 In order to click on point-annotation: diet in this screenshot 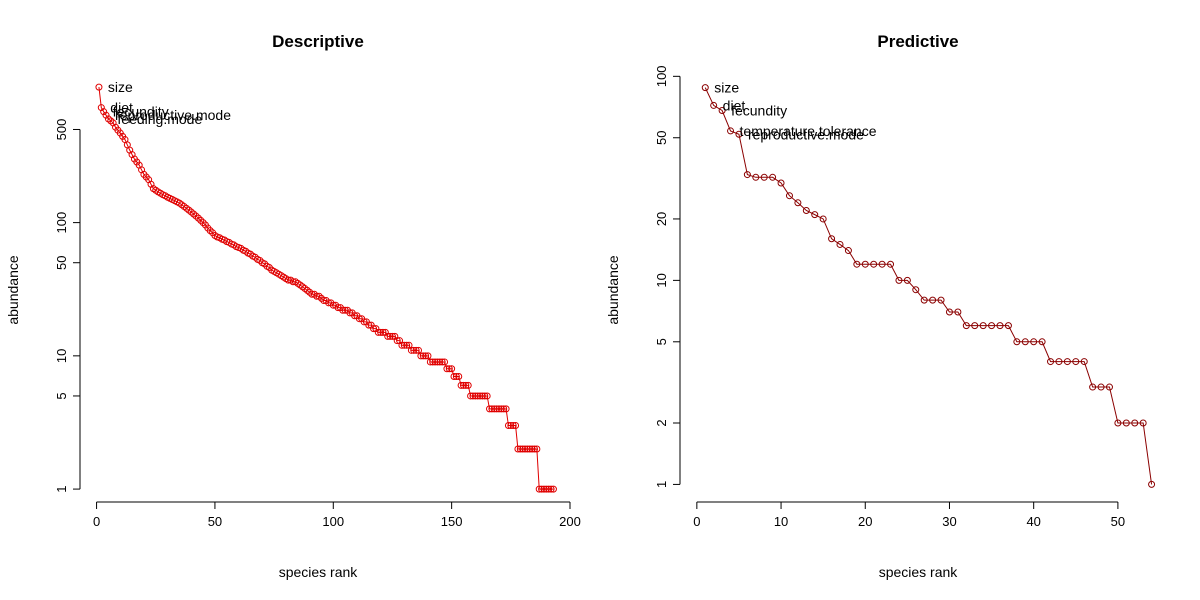, I will do `click(121, 108)`.